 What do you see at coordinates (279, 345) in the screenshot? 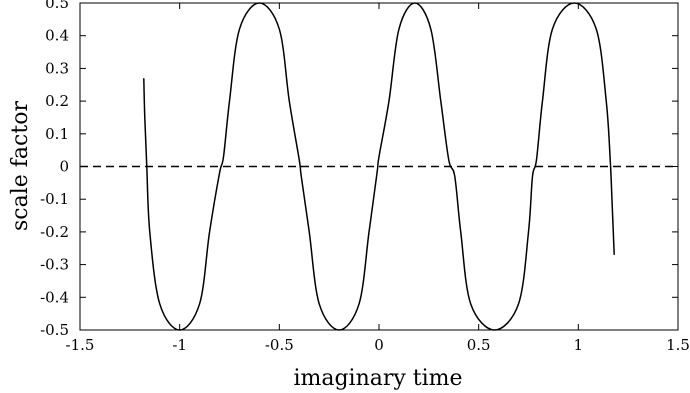
I see `x-tick-label: -0.5` at bounding box center [279, 345].